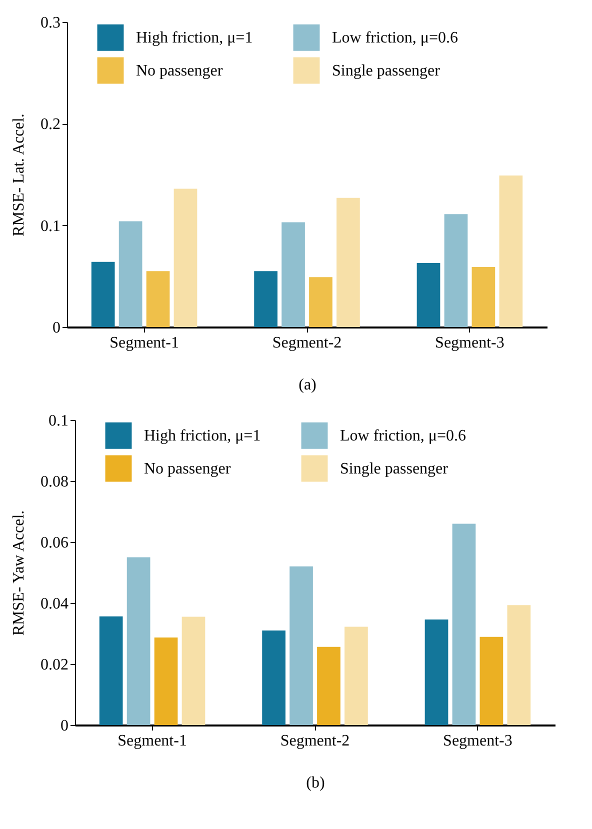  I want to click on y-tick-label: 0.02, so click(54, 665).